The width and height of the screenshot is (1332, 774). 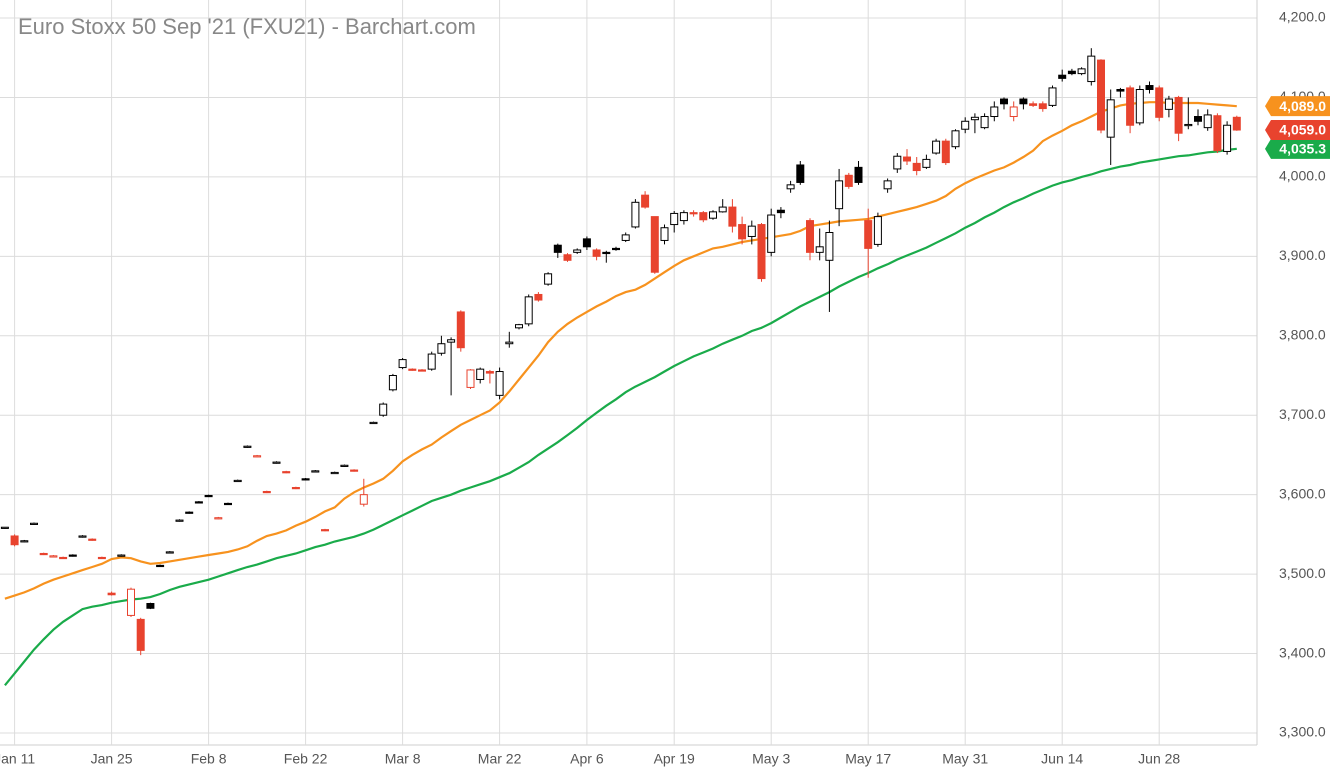 I want to click on price-badge-label: 4,089.0, so click(x=1302, y=106).